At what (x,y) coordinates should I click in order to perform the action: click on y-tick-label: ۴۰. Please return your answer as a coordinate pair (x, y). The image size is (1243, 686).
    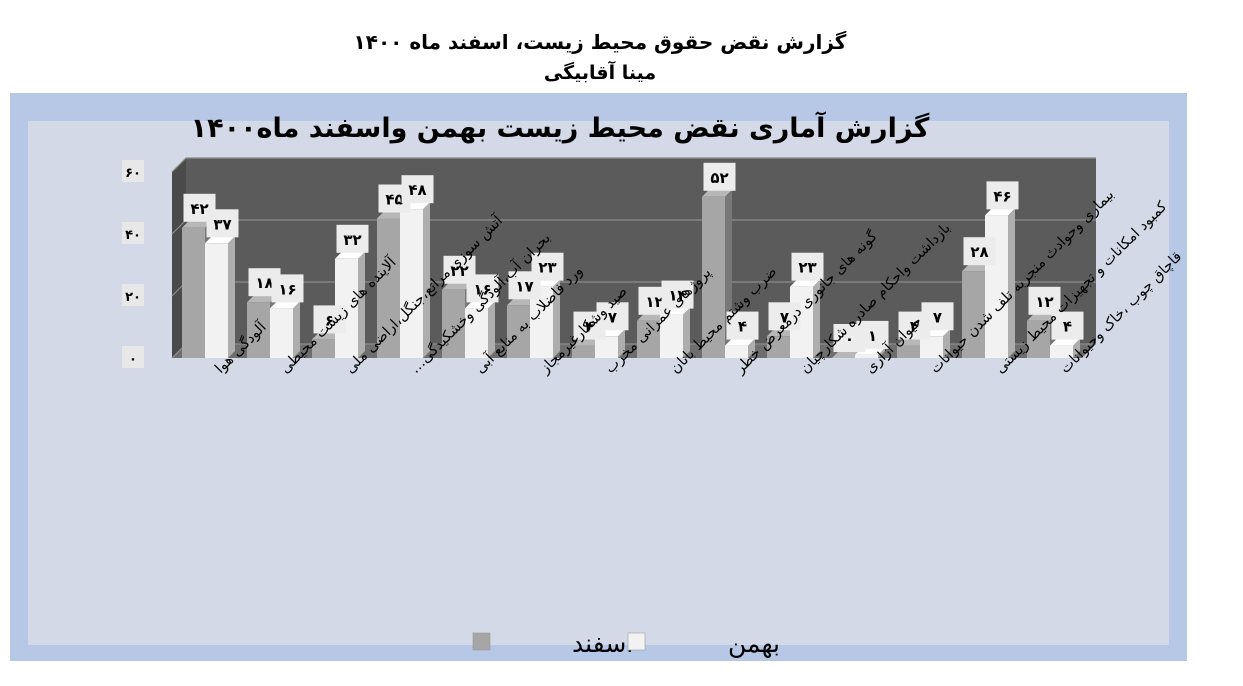
    Looking at the image, I should click on (133, 235).